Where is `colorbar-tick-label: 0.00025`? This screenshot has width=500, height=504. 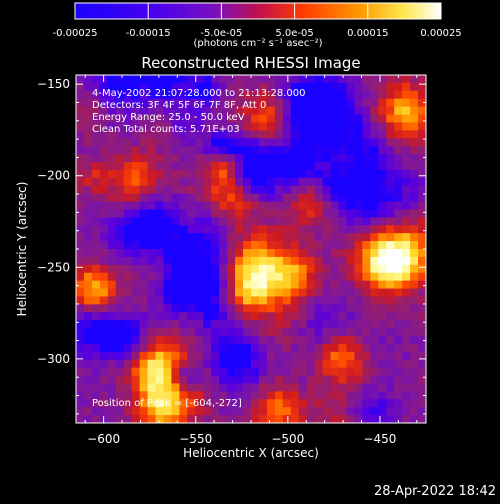
colorbar-tick-label: 0.00025 is located at coordinates (440, 33).